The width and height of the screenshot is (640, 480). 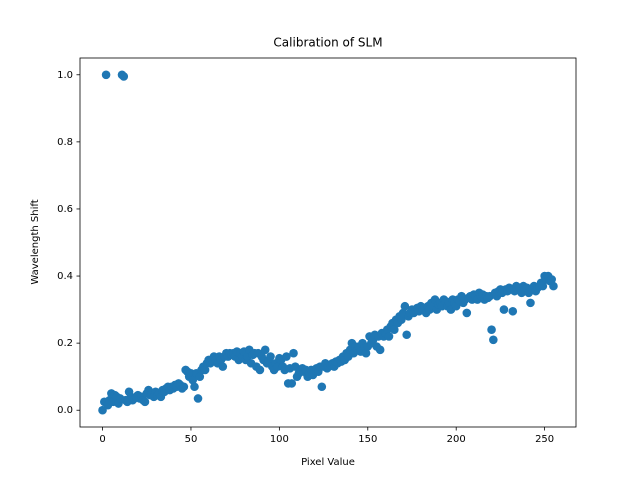 What do you see at coordinates (327, 43) in the screenshot?
I see `chart-title: Calibration of SLM` at bounding box center [327, 43].